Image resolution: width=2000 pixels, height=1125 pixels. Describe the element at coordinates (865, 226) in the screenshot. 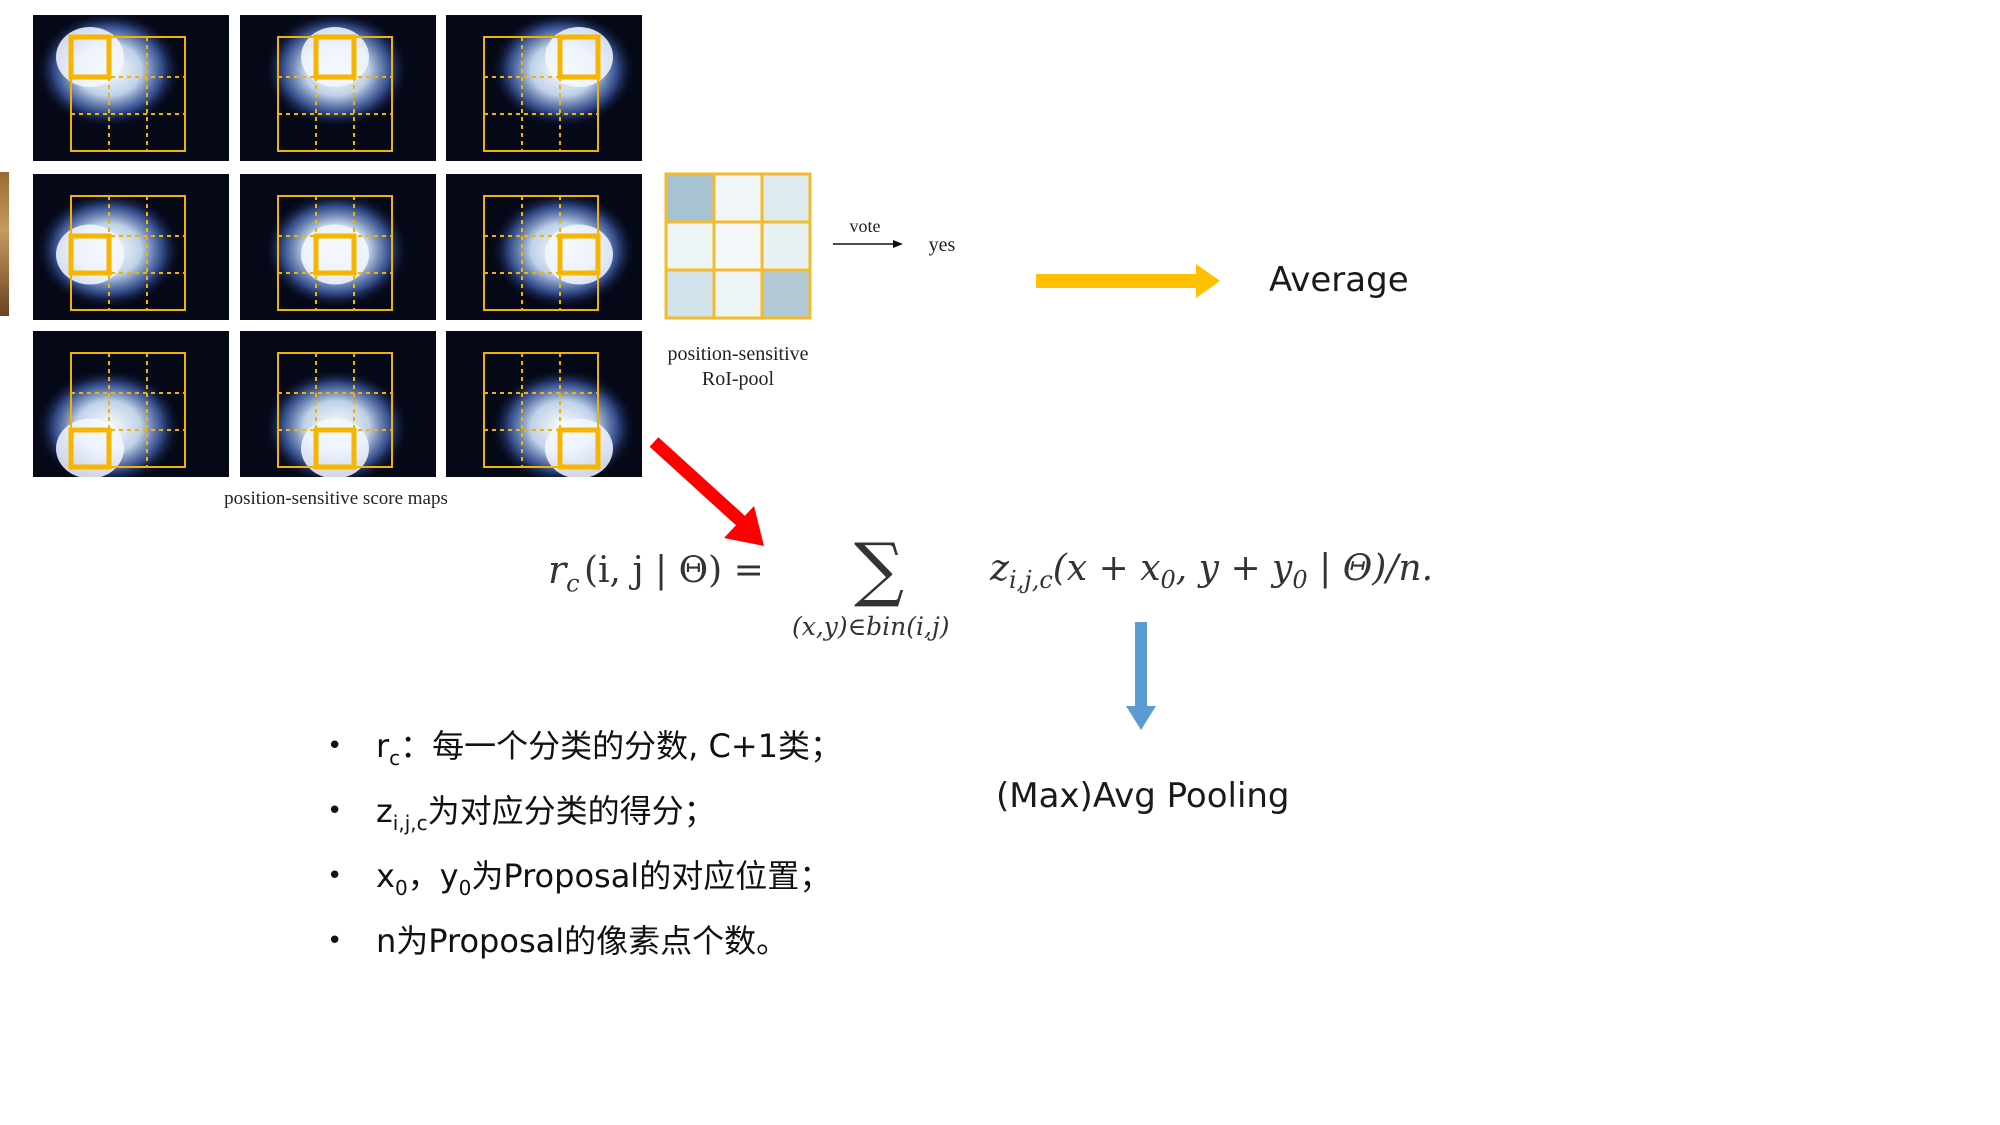

I see `vote-label: vote` at that location.